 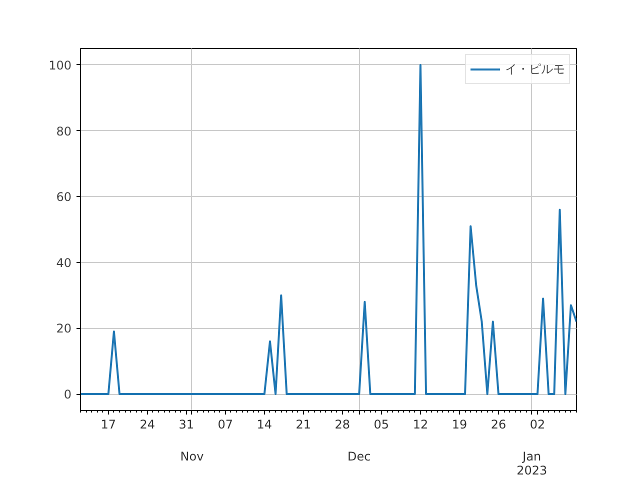 What do you see at coordinates (420, 425) in the screenshot?
I see `x-tick-label: 12` at bounding box center [420, 425].